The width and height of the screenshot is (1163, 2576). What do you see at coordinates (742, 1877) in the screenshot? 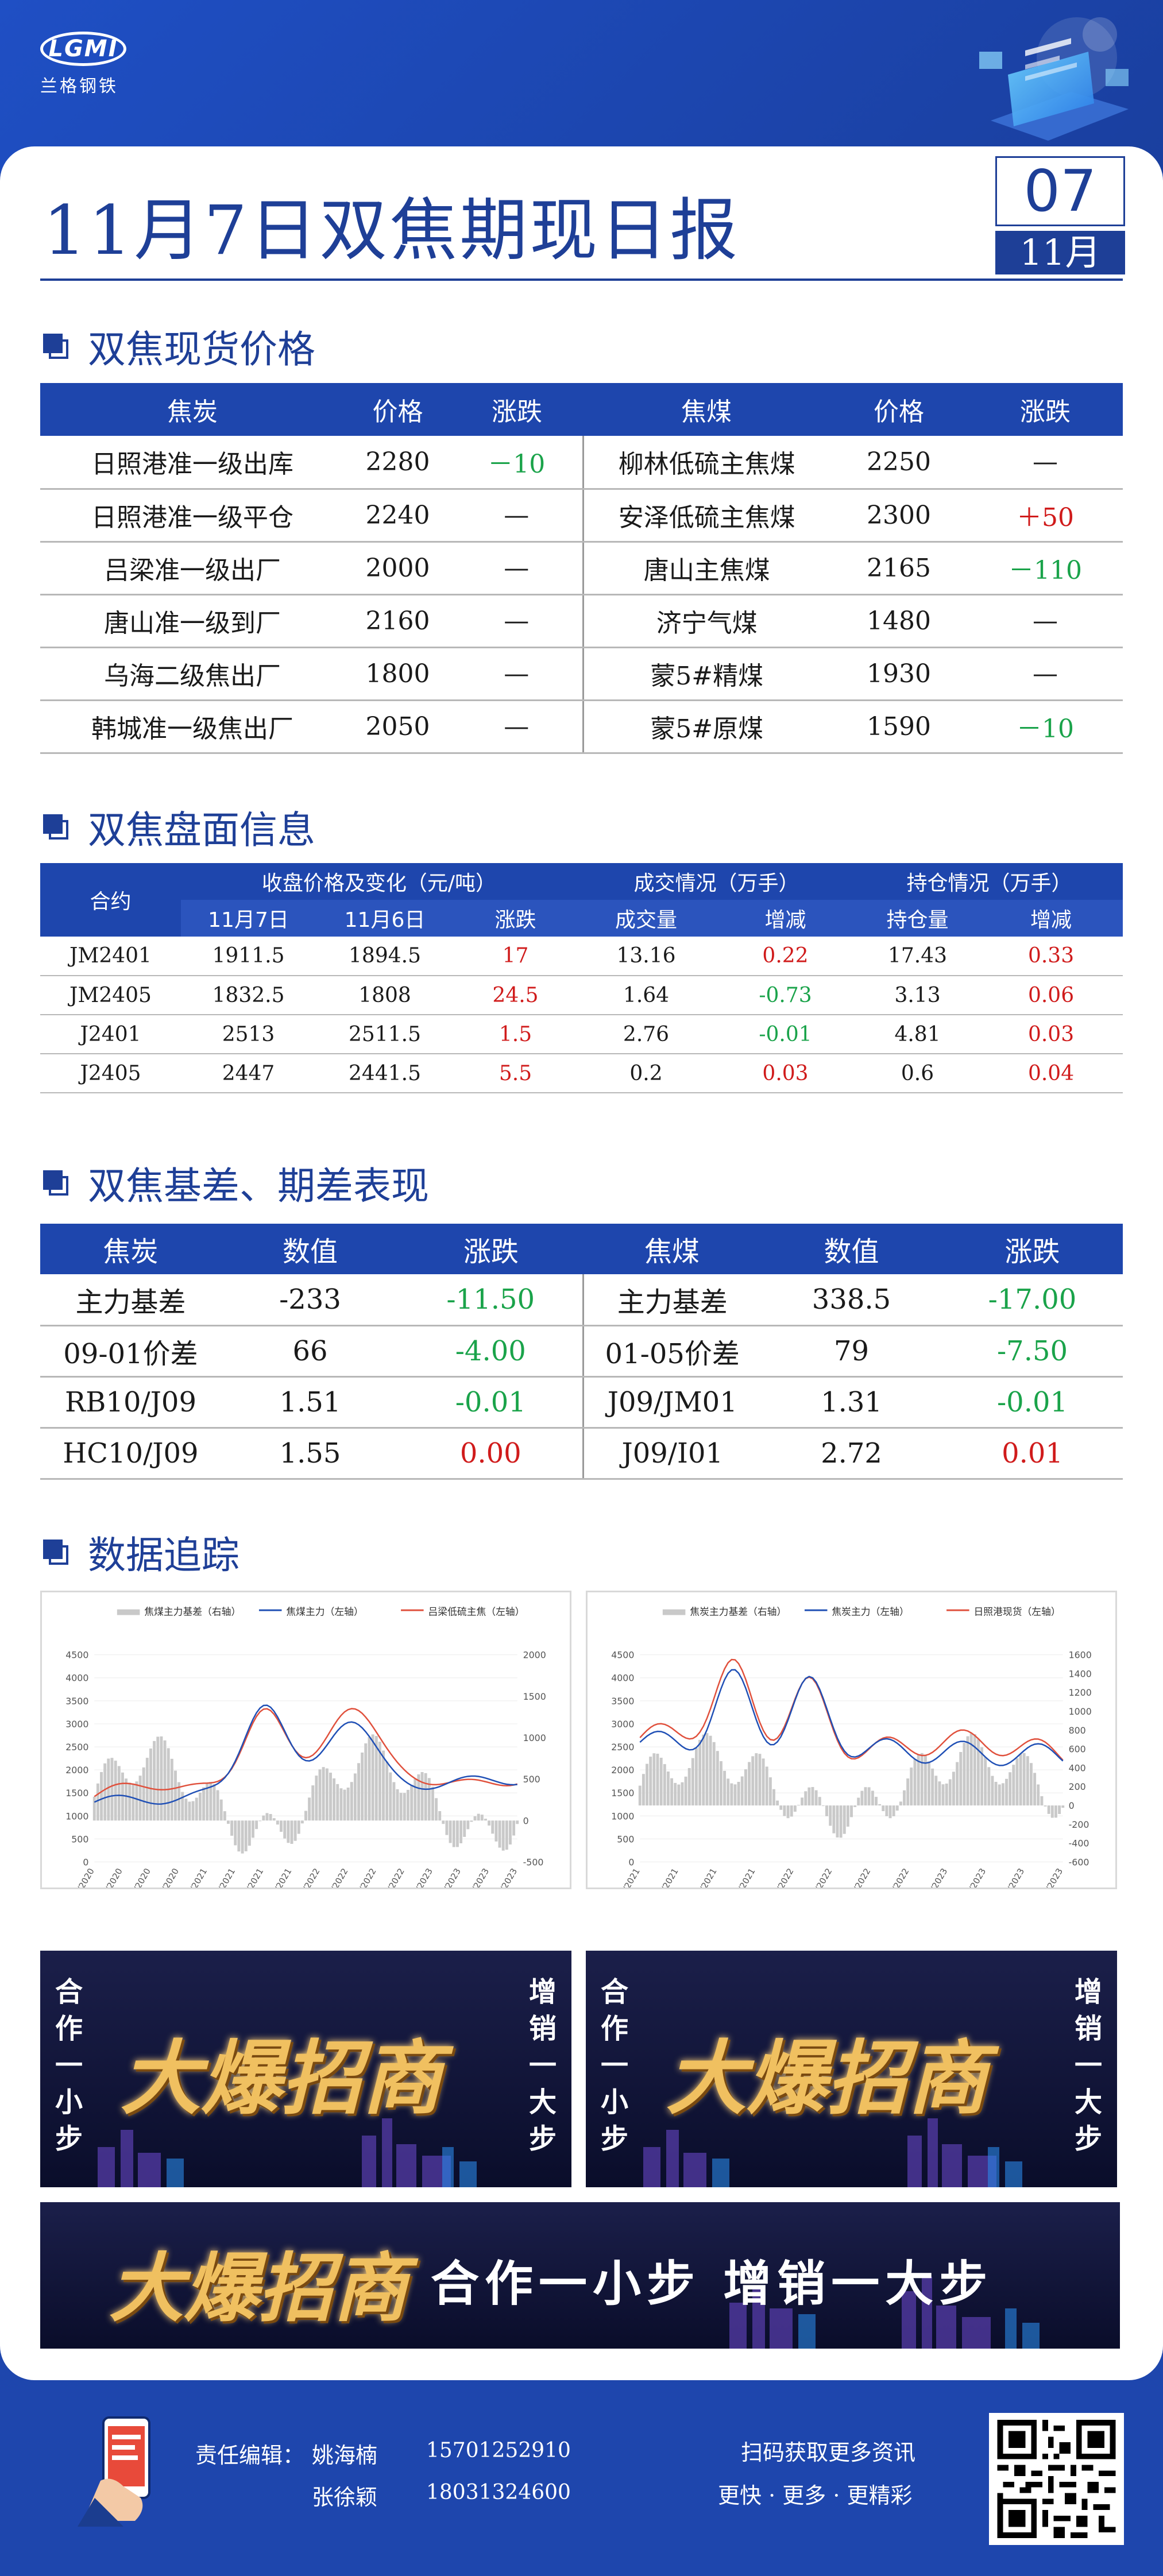
I see `x-tick-label: 10/4/2021` at bounding box center [742, 1877].